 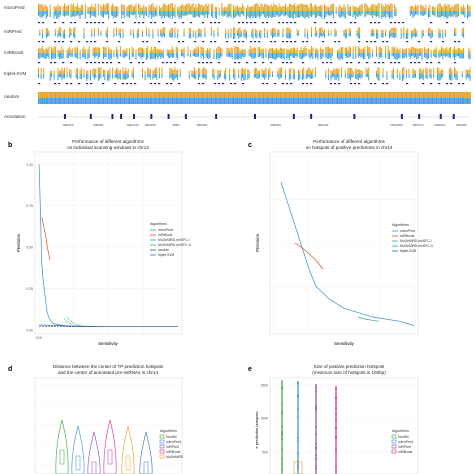 What do you see at coordinates (158, 224) in the screenshot?
I see `legend-title: Algorithms` at bounding box center [158, 224].